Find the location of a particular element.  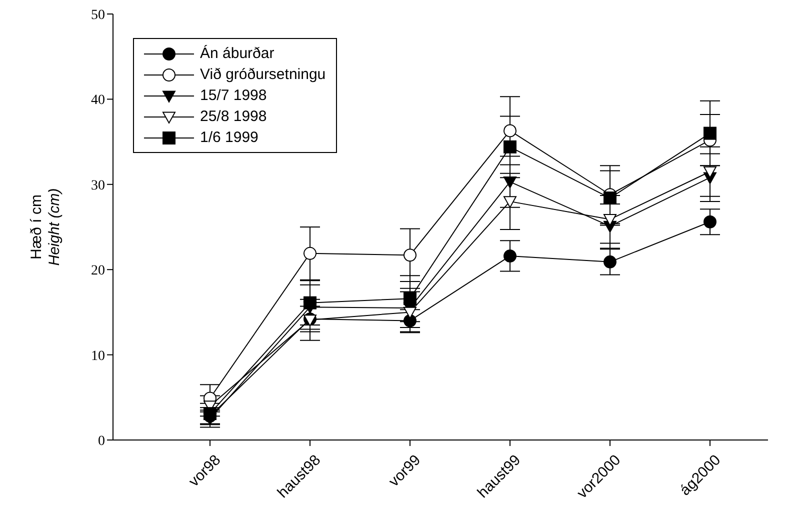

legend-label: 25/8 1998 is located at coordinates (233, 116).